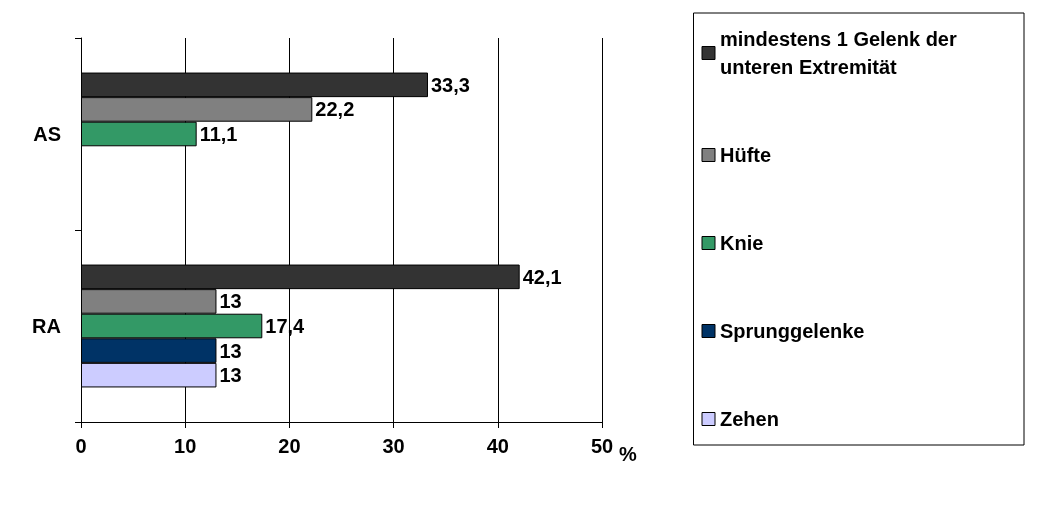 Image resolution: width=1039 pixels, height=521 pixels. I want to click on legend-label: mindestens 1 Gelenk der unteren Extremität, so click(841, 53).